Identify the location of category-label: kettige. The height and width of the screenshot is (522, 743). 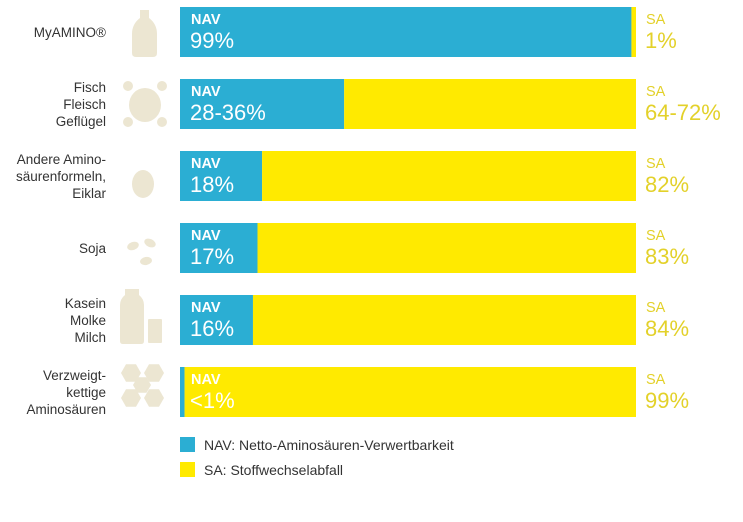
(86, 392).